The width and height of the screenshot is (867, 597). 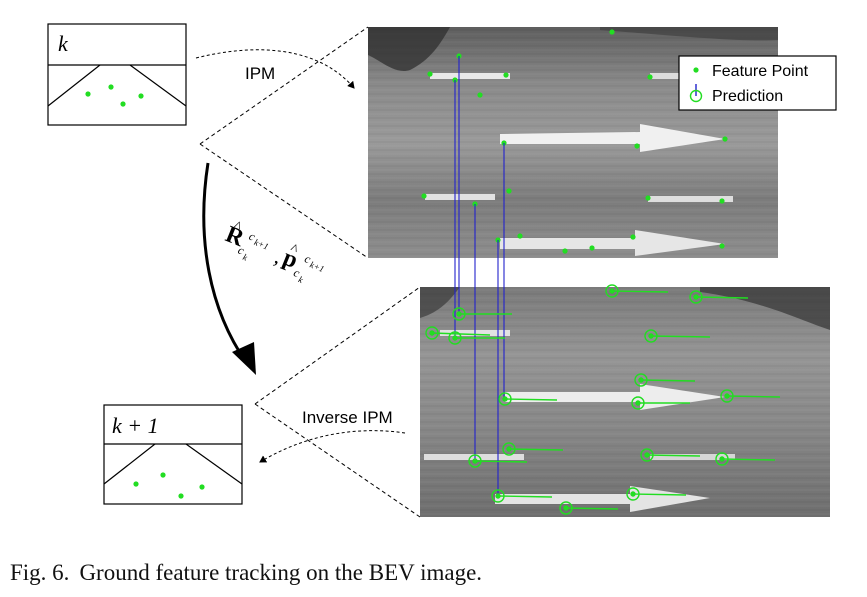 I want to click on bev-k-feature-points, so click(x=574, y=141).